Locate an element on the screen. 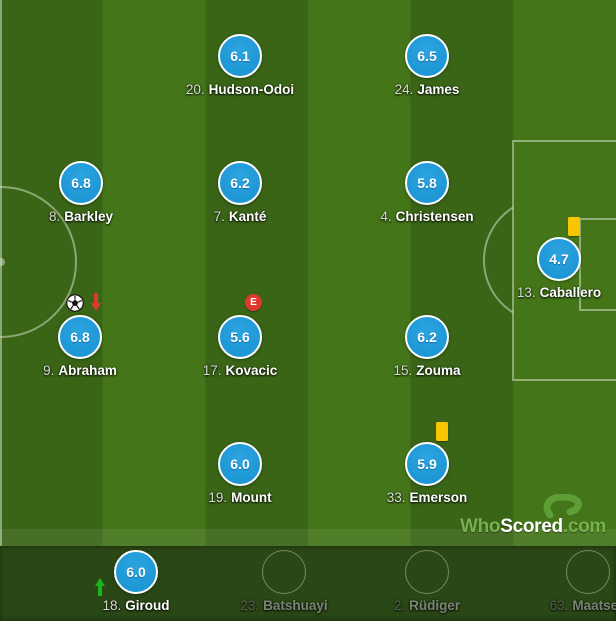  player-name-label: 24. James is located at coordinates (427, 89).